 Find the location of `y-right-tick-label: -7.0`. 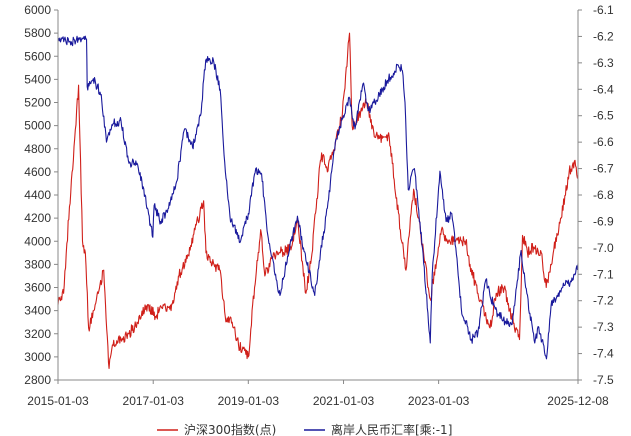

y-right-tick-label: -7.0 is located at coordinates (603, 248).